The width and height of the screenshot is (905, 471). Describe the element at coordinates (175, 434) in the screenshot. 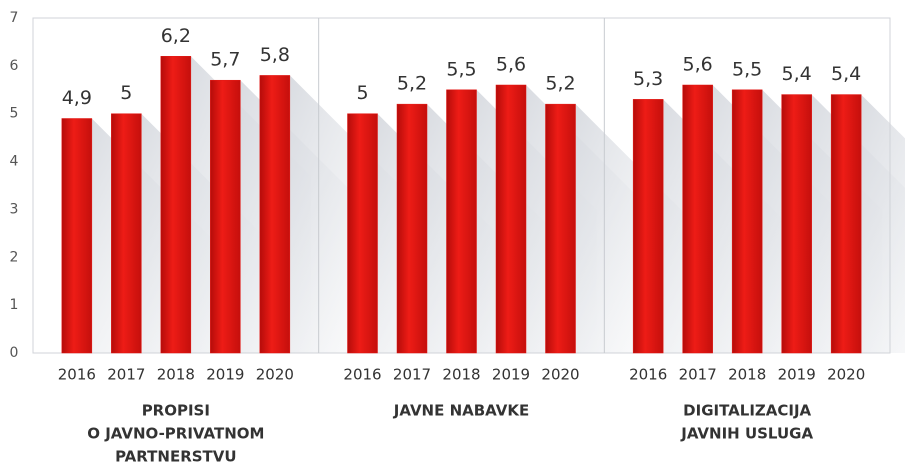

I see `group-label: O JAVNO-PRIVATNOM` at that location.